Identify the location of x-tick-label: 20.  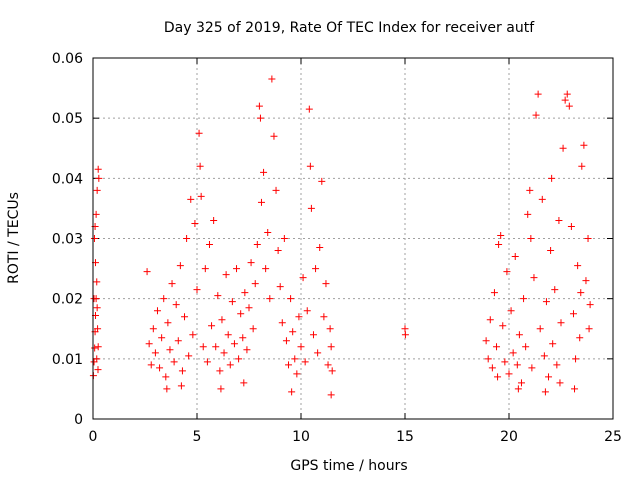
(509, 437).